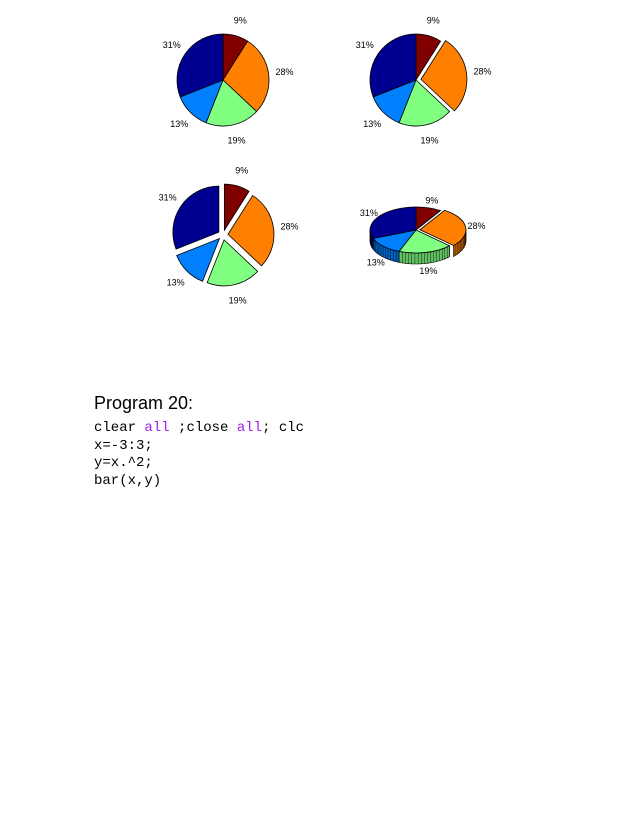  What do you see at coordinates (144, 403) in the screenshot?
I see `program-heading: Program 20:` at bounding box center [144, 403].